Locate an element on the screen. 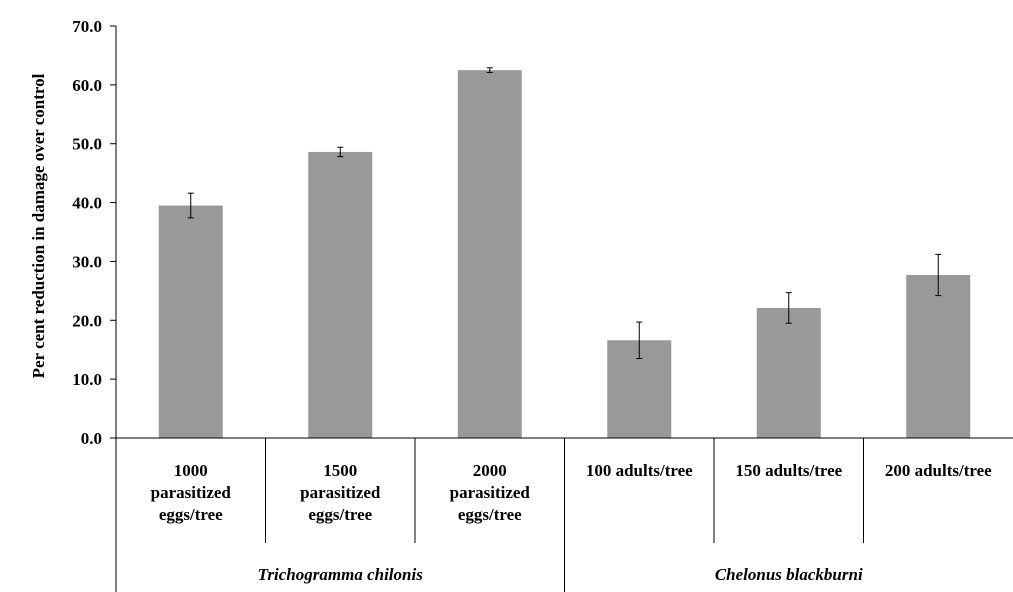 The height and width of the screenshot is (592, 1013). category-label-line: 100 adults/tree is located at coordinates (639, 470).